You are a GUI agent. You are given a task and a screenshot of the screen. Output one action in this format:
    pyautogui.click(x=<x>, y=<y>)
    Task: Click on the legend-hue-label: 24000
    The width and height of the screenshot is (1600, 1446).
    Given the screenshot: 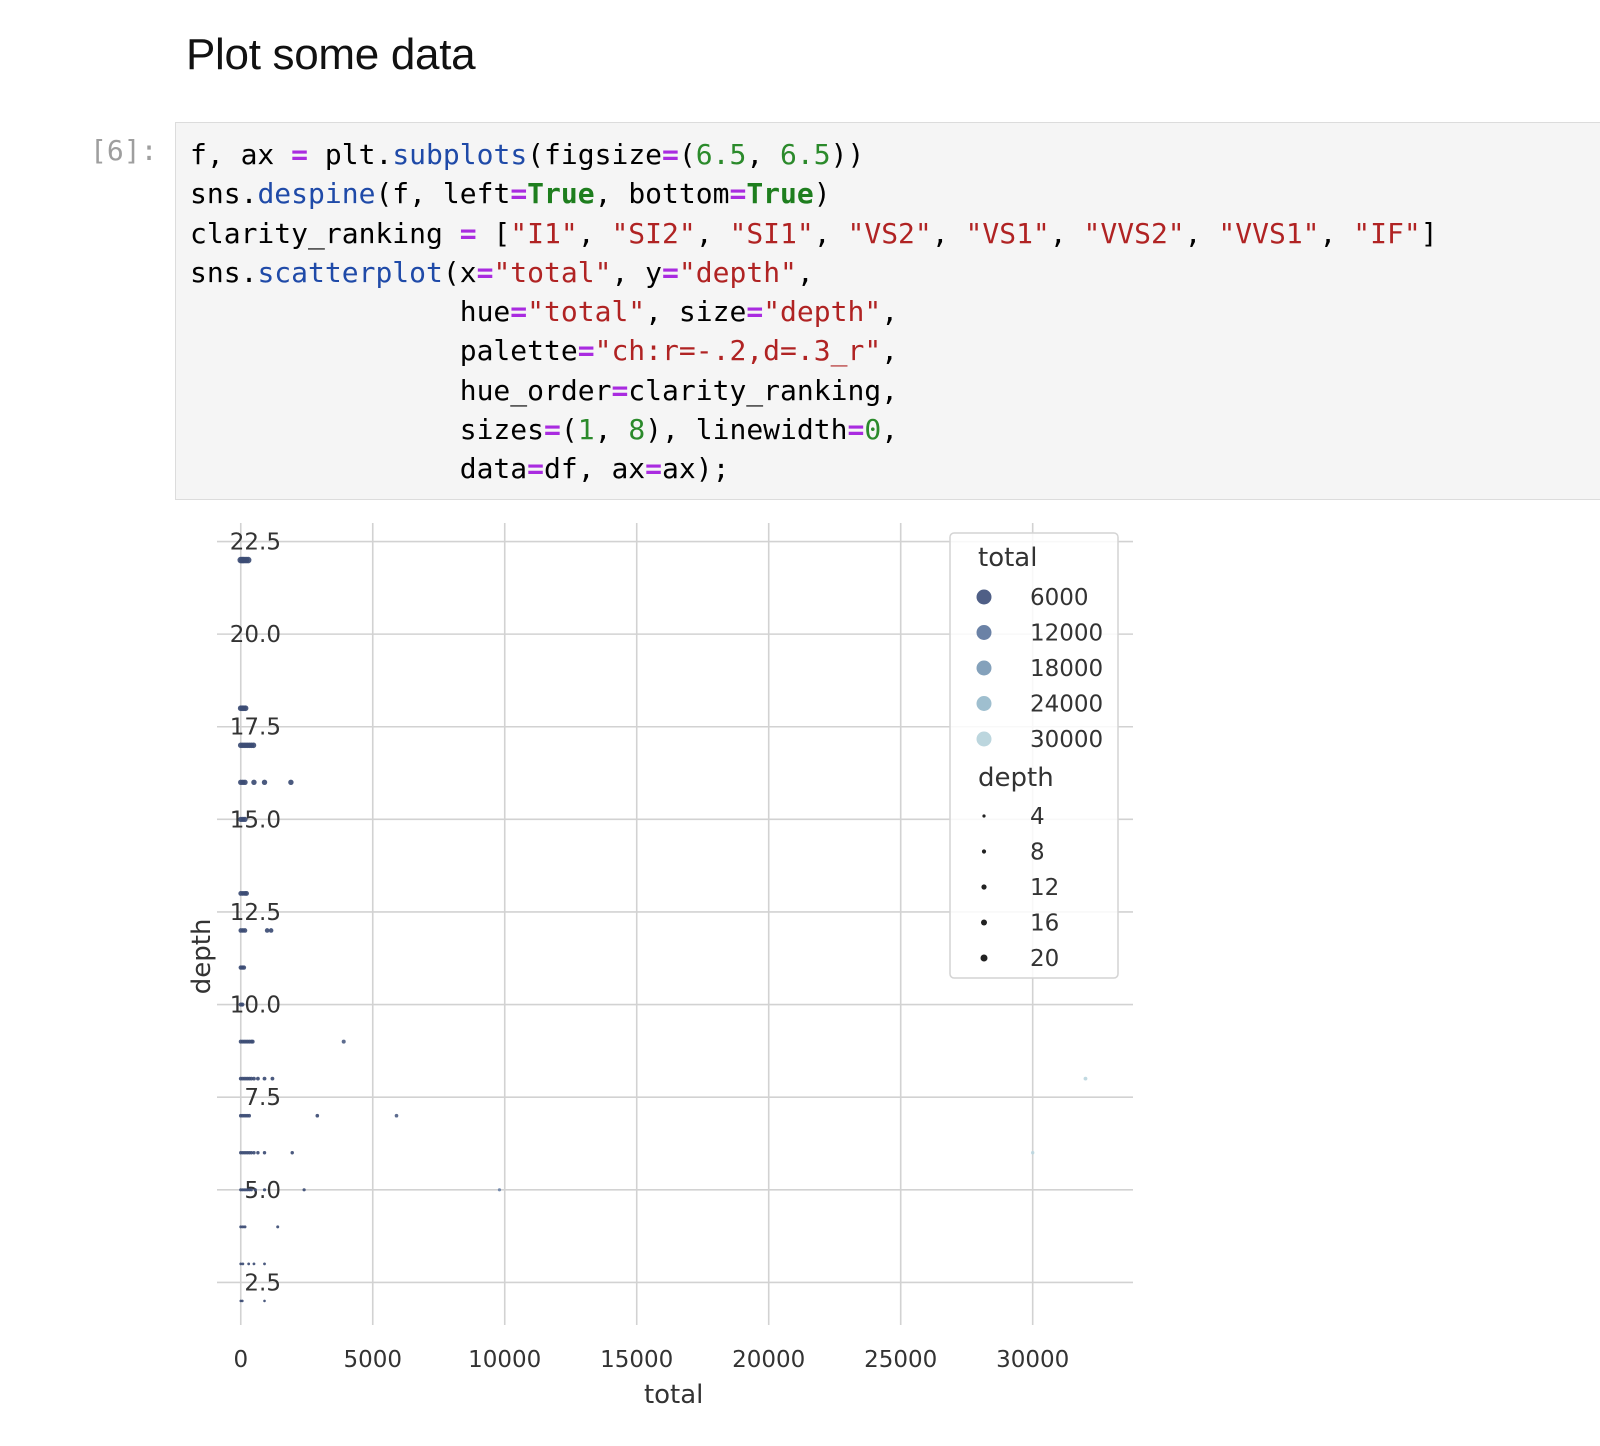 What is the action you would take?
    pyautogui.click(x=1066, y=705)
    